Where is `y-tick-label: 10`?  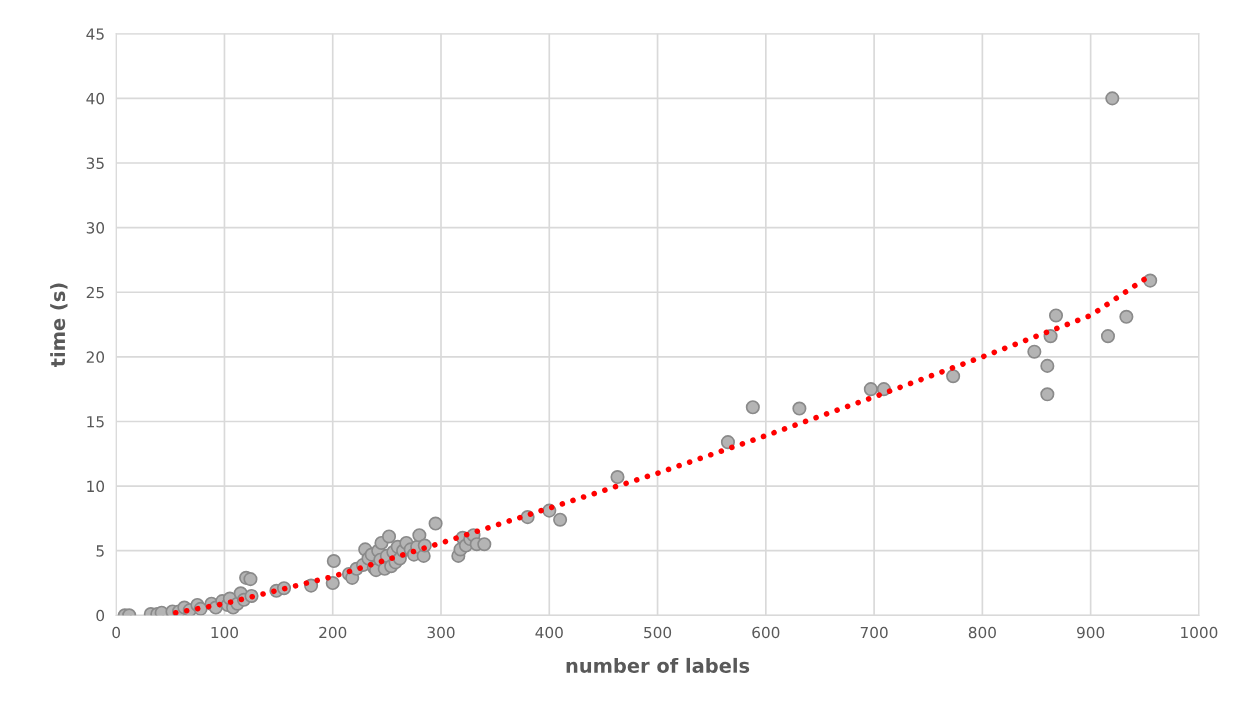 y-tick-label: 10 is located at coordinates (96, 486).